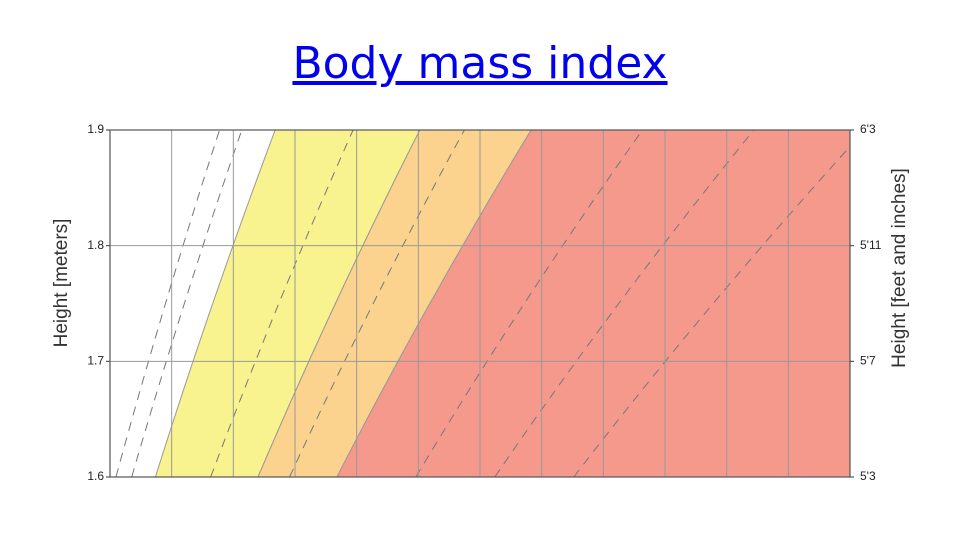  Describe the element at coordinates (95, 361) in the screenshot. I see `y-tick-label: 1.7` at that location.